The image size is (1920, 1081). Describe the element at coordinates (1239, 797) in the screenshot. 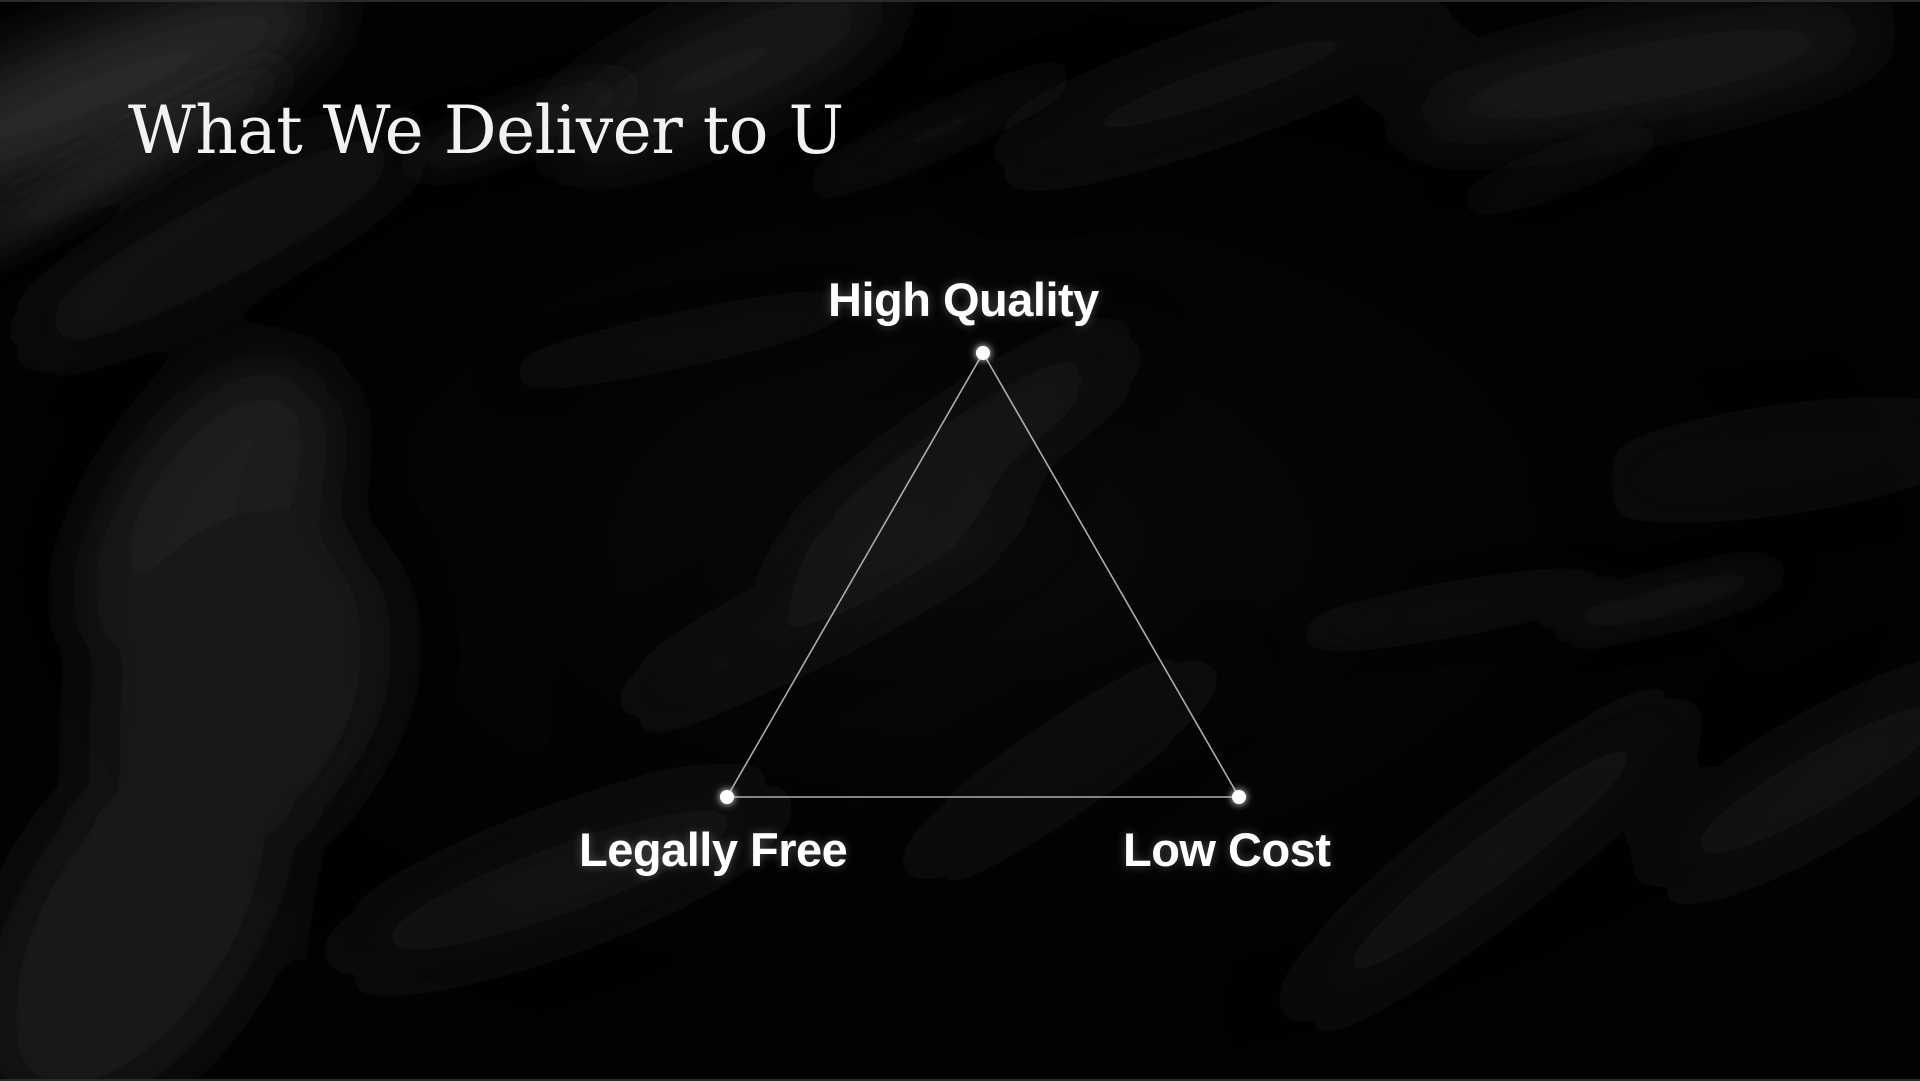

I see `node-low-cost` at that location.